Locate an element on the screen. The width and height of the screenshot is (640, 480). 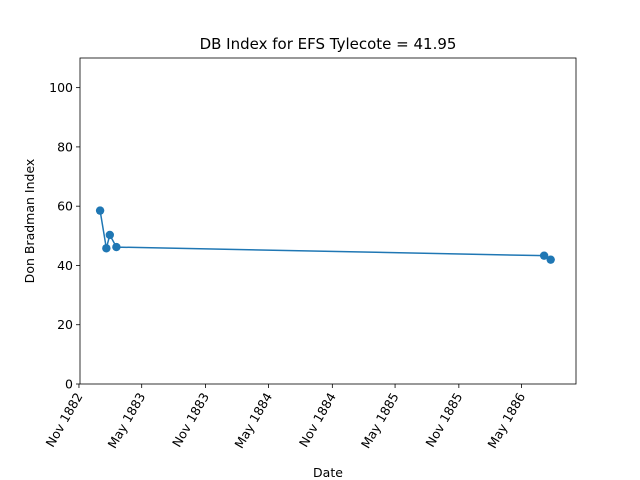
x-tick-label: Nov 1882 is located at coordinates (63, 420).